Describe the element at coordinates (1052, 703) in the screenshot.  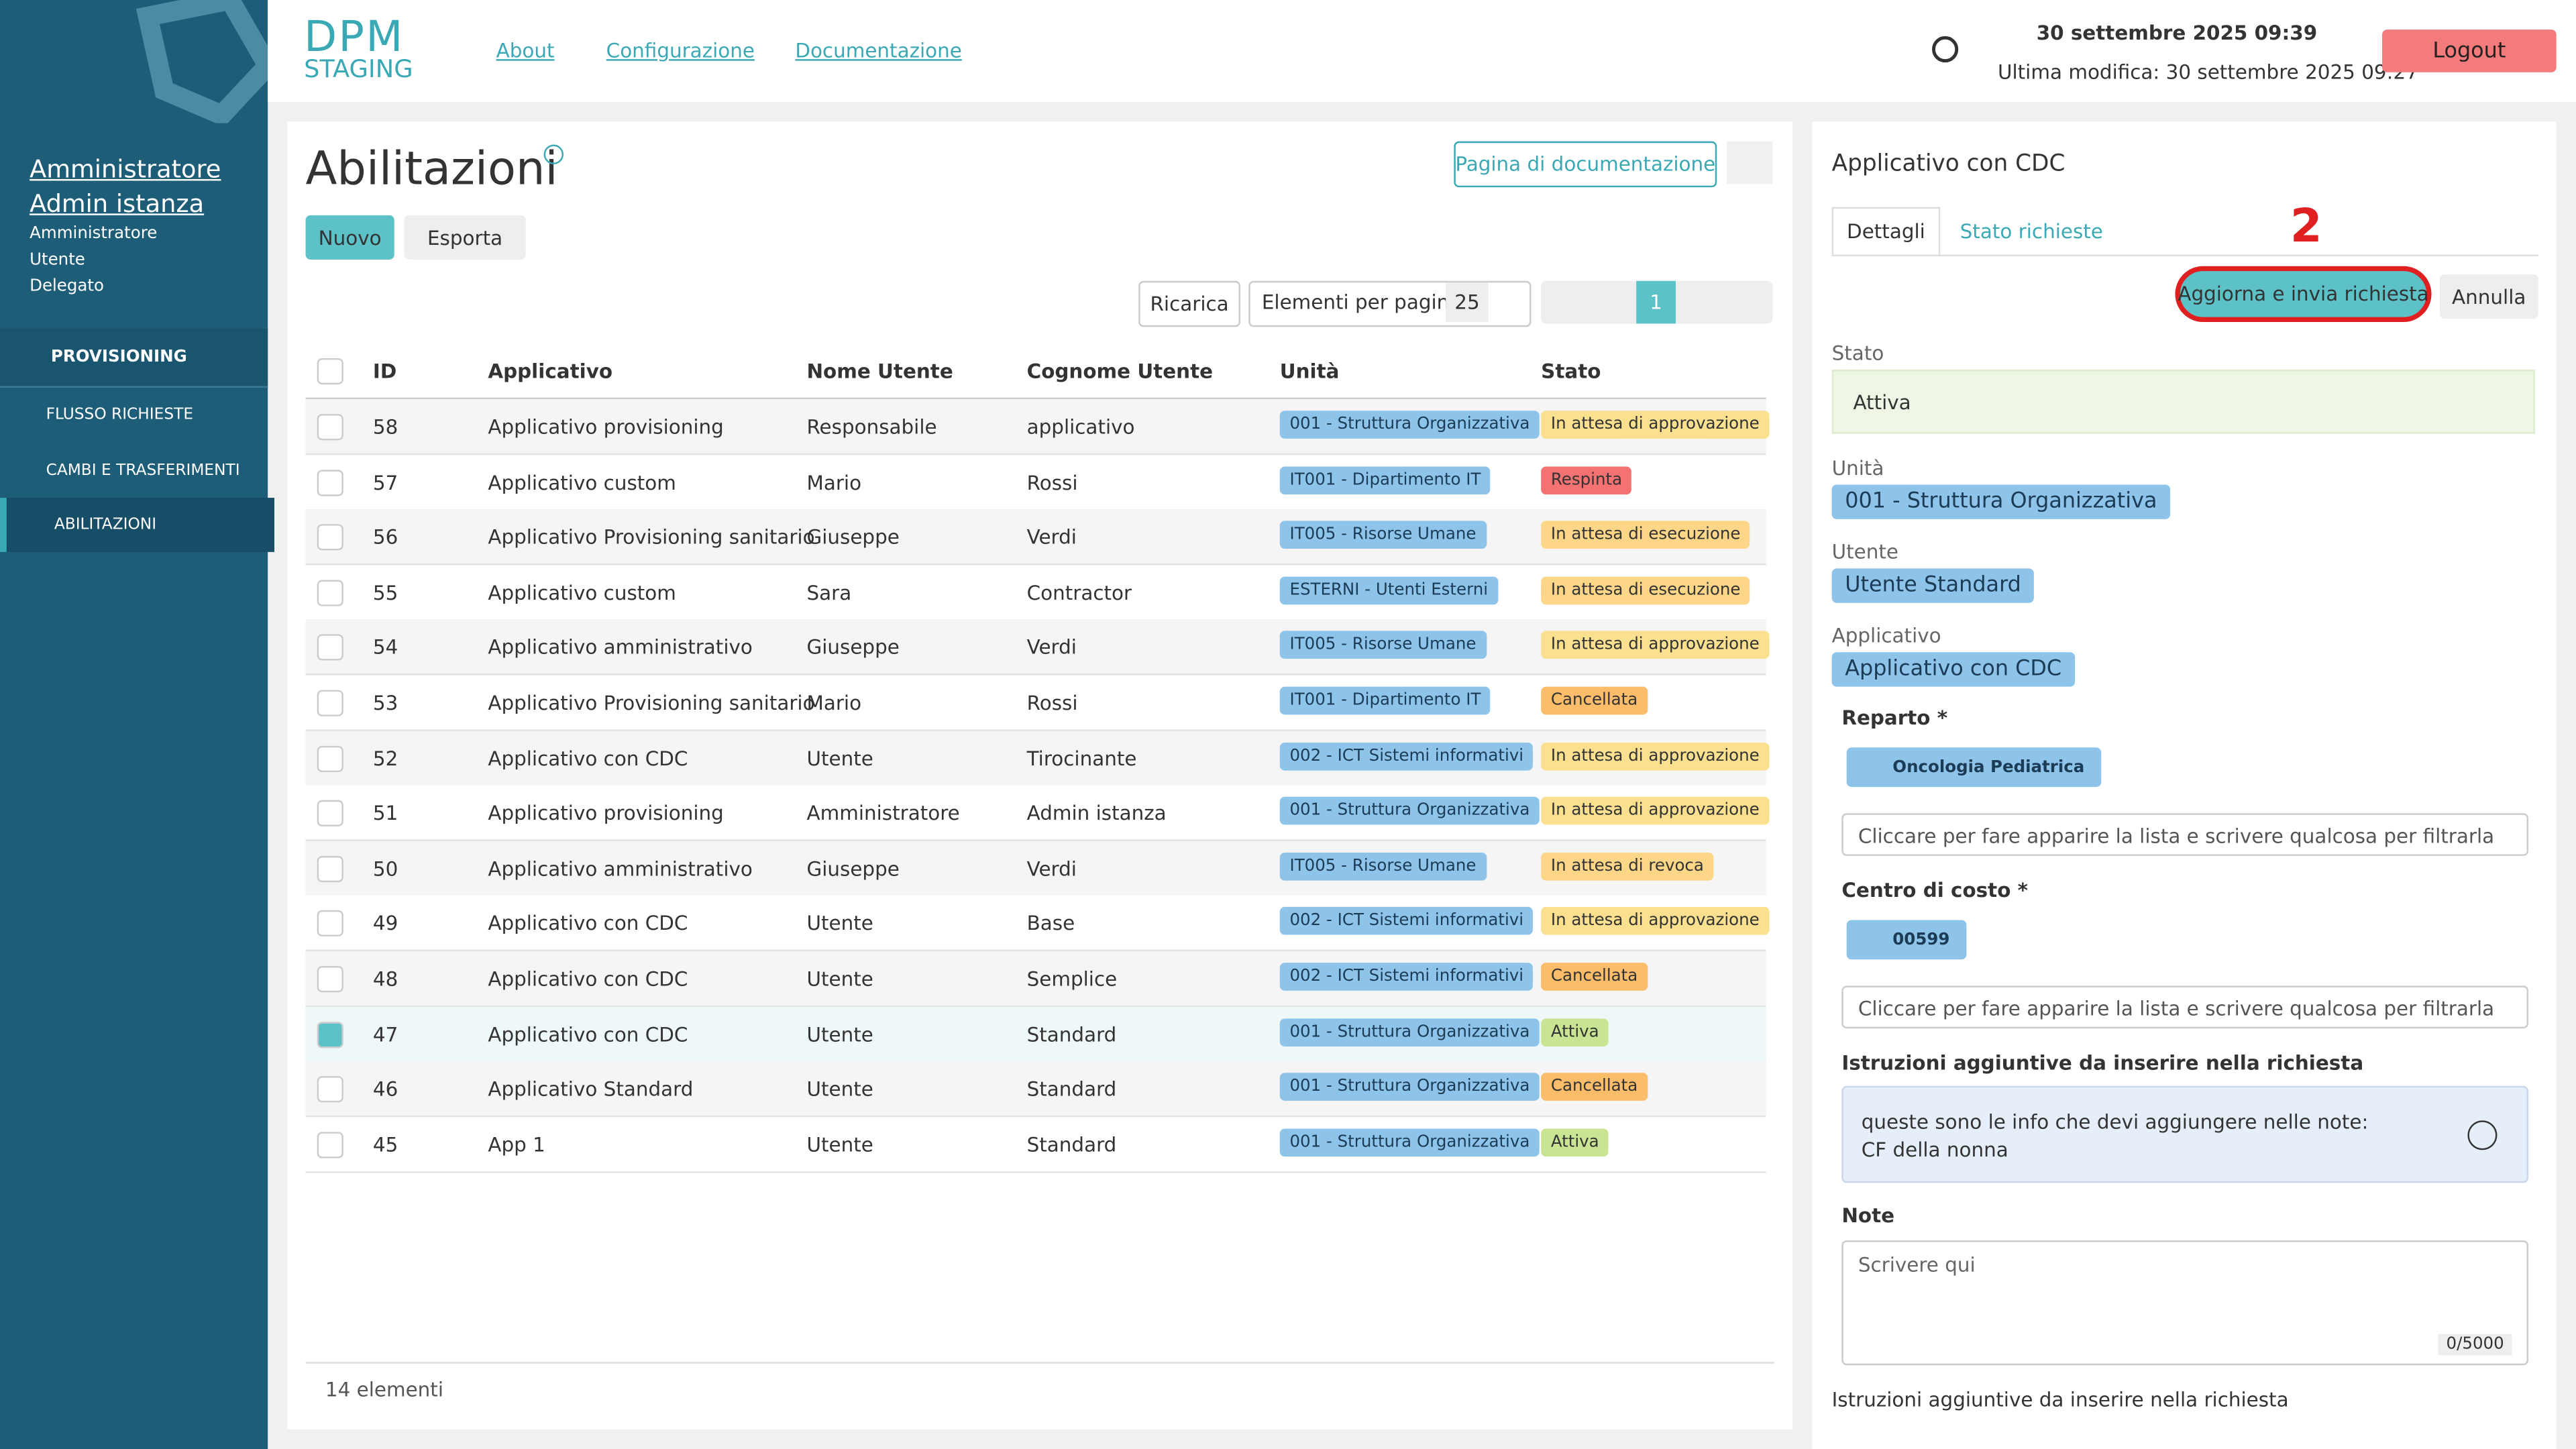
I see `cell: Rossi` at that location.